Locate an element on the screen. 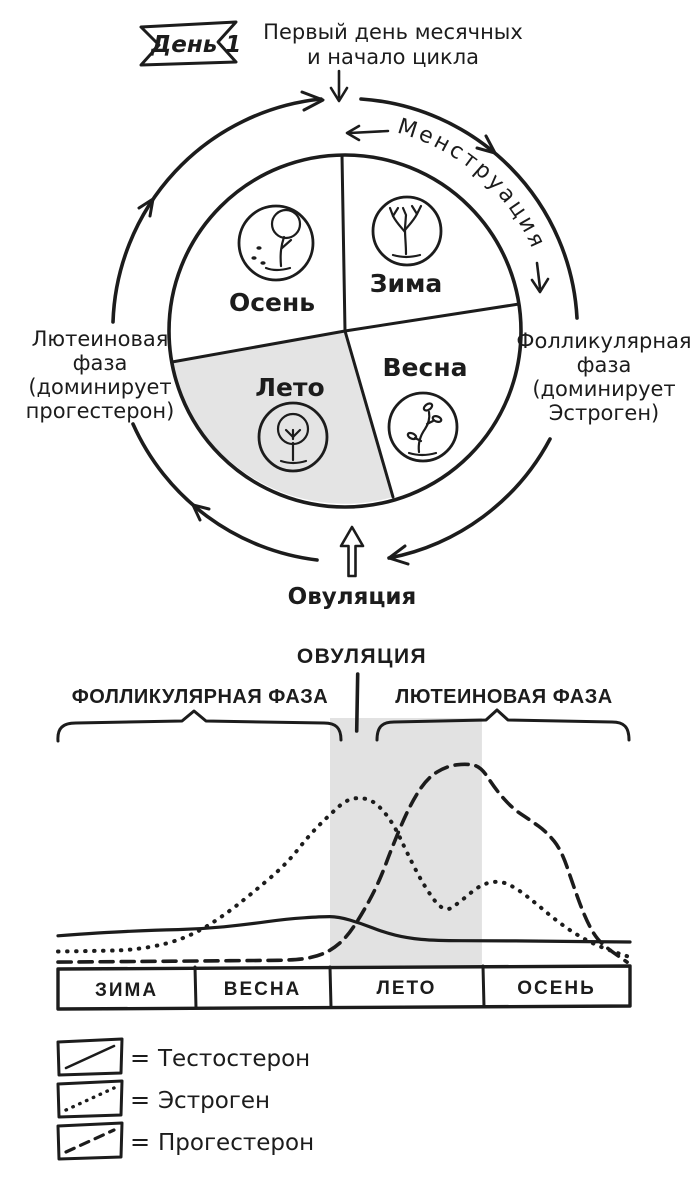  banner-label: День 1 is located at coordinates (196, 45).